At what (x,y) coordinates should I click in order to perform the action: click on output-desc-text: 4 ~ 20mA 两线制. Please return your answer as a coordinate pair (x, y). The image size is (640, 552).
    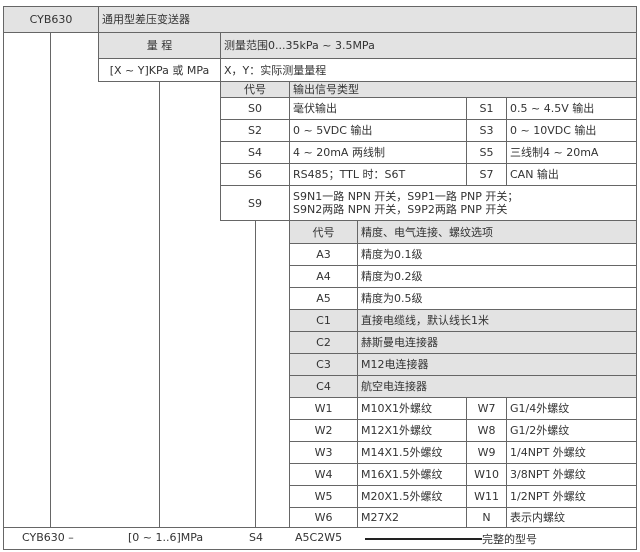
    Looking at the image, I should click on (339, 152).